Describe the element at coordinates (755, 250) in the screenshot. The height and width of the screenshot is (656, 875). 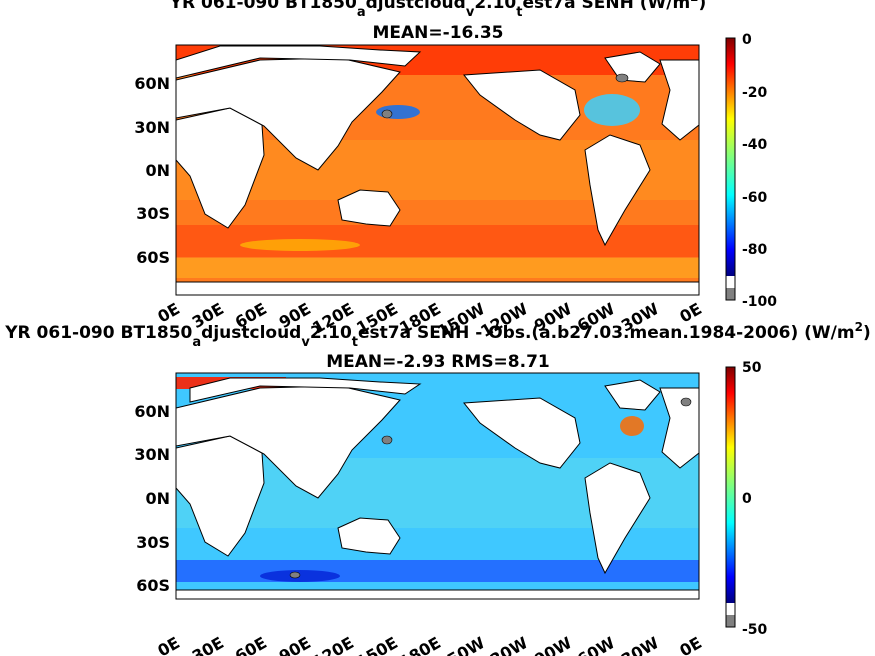
I see `colorbar-tick-label: -80` at that location.